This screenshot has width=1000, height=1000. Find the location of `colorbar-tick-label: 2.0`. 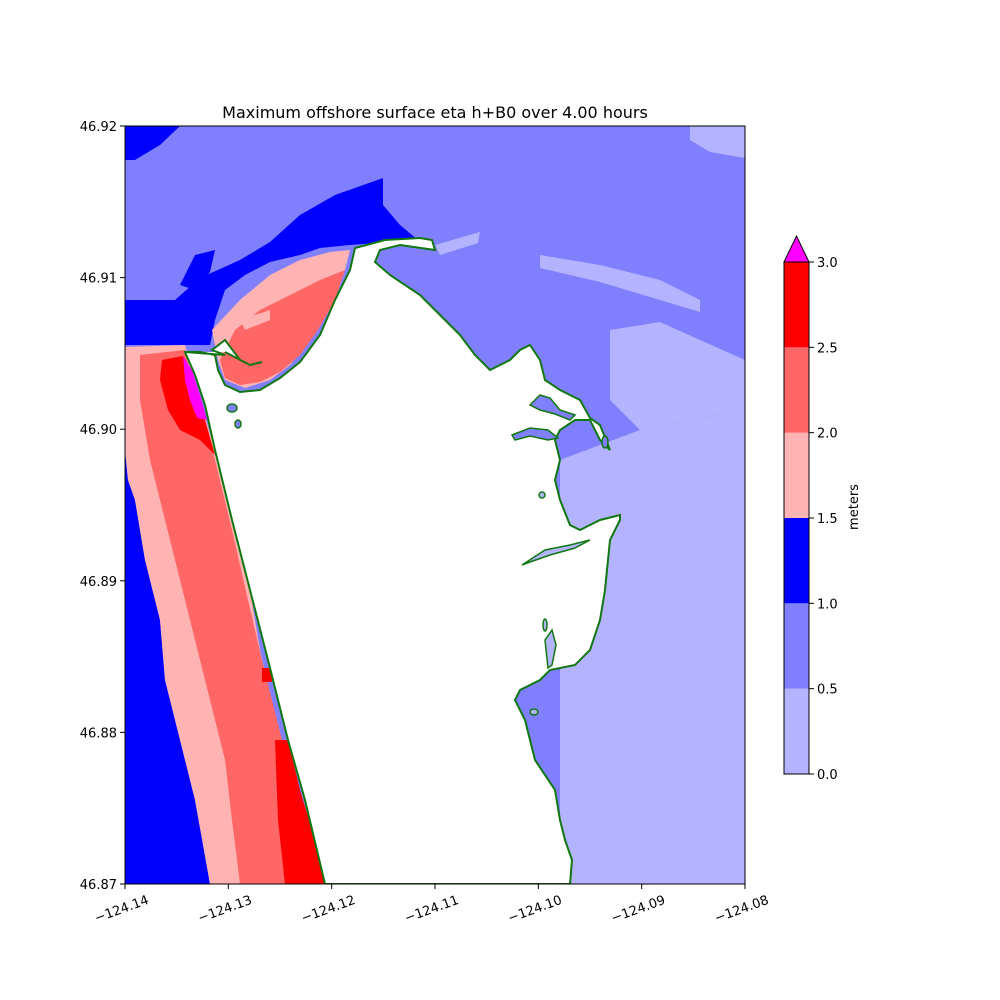

colorbar-tick-label: 2.0 is located at coordinates (827, 434).